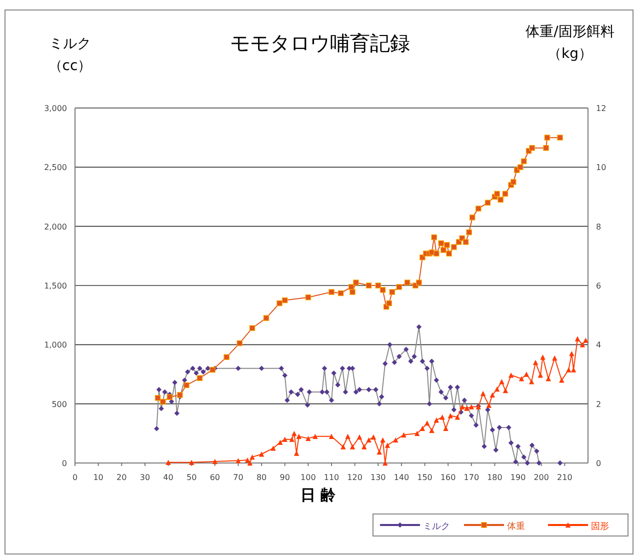 This screenshot has width=638, height=559. Describe the element at coordinates (55, 286) in the screenshot. I see `y-tick-label: 1,500` at that location.